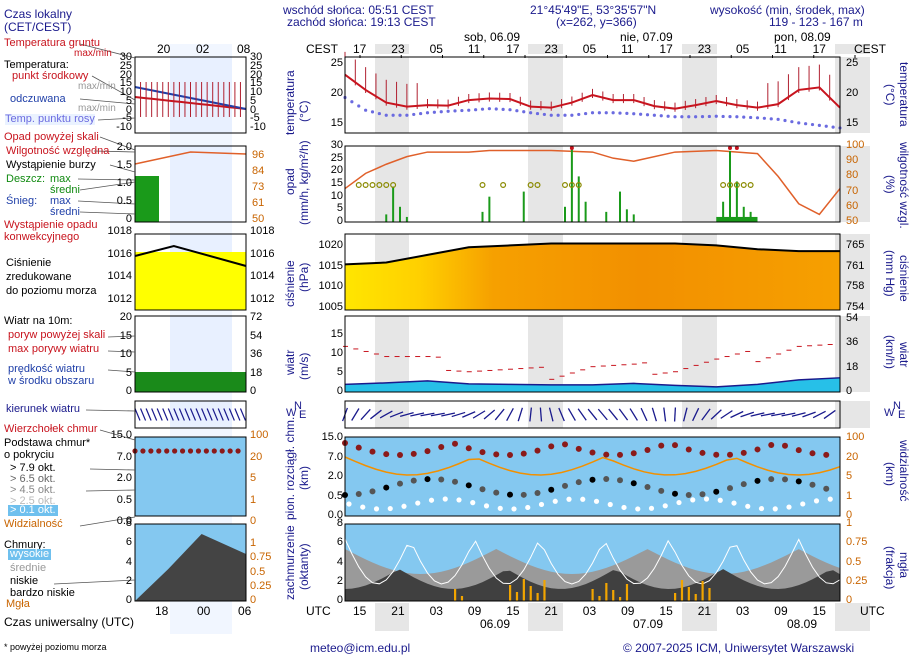 The width and height of the screenshot is (910, 660). Describe the element at coordinates (60, 201) in the screenshot. I see `legend-snow-max: max` at that location.